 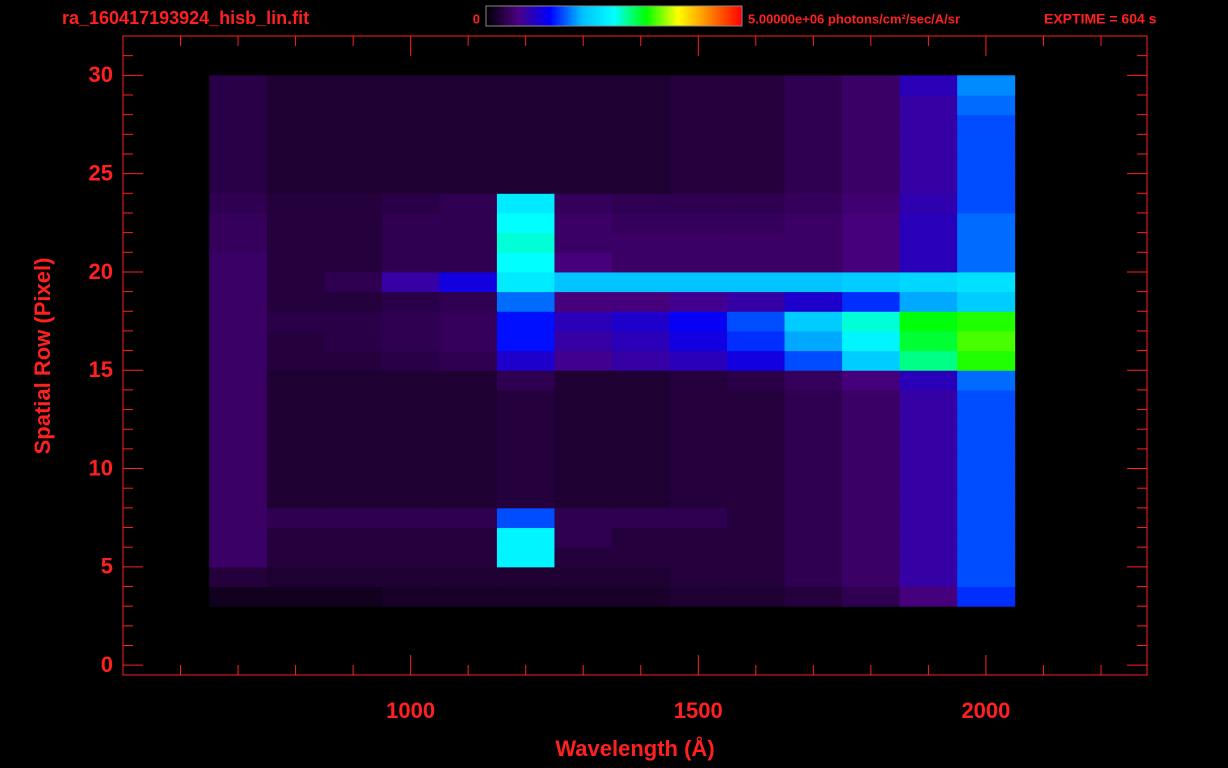 What do you see at coordinates (101, 271) in the screenshot?
I see `y-tick-label: 20` at bounding box center [101, 271].